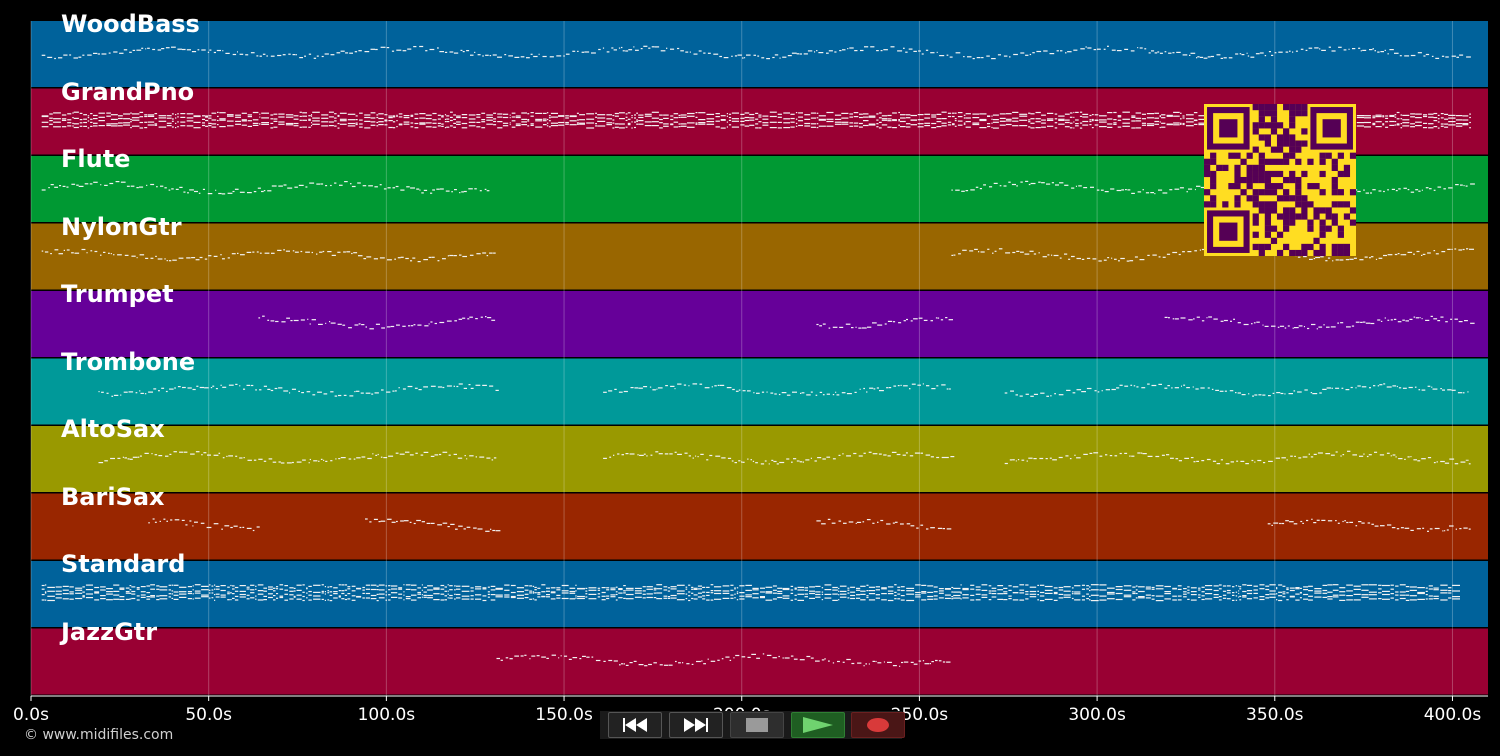  I want to click on track-lane-trumpet, so click(759, 324).